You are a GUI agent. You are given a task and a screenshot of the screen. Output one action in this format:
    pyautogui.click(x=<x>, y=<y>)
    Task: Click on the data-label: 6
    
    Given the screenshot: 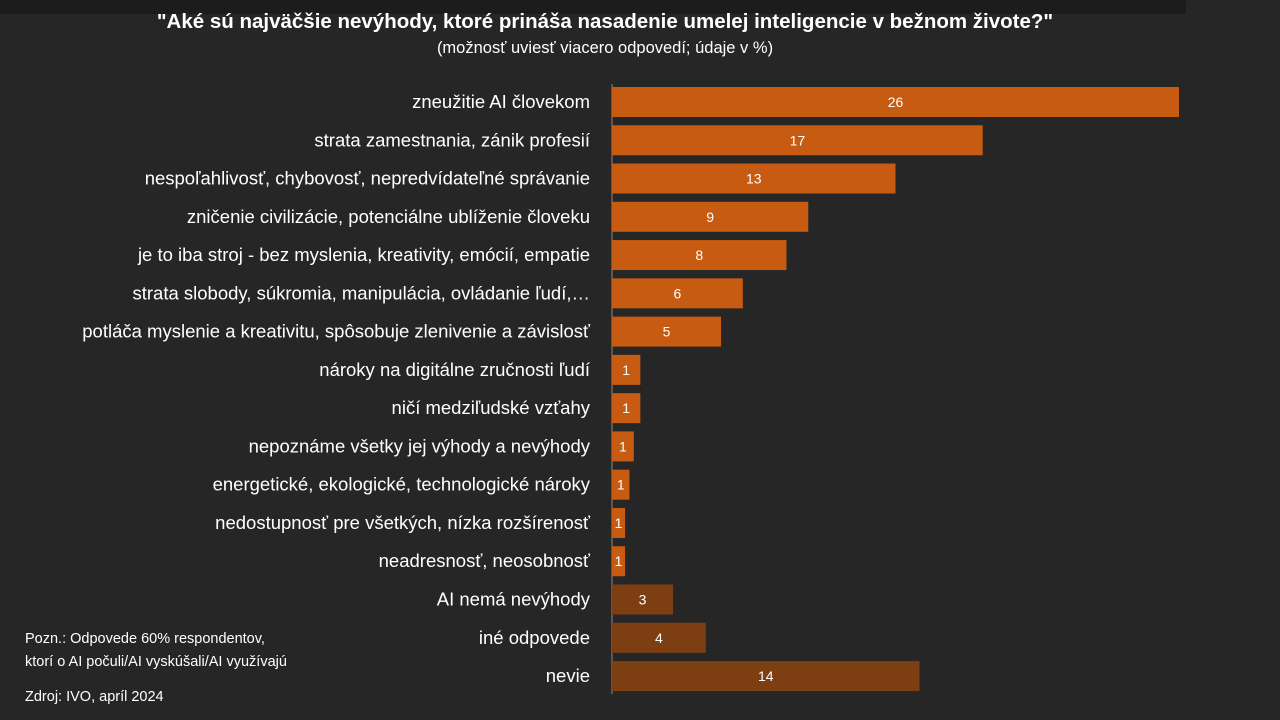 What is the action you would take?
    pyautogui.click(x=678, y=293)
    